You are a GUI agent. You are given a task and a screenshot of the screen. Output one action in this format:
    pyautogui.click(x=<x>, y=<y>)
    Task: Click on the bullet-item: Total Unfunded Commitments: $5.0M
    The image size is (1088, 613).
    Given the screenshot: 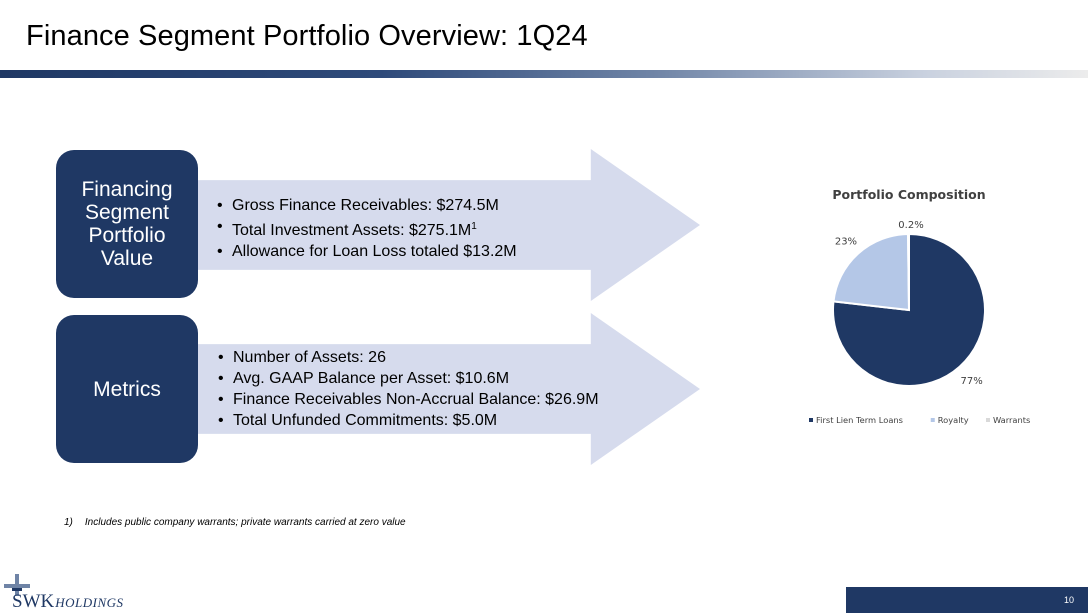 What is the action you would take?
    pyautogui.click(x=407, y=420)
    